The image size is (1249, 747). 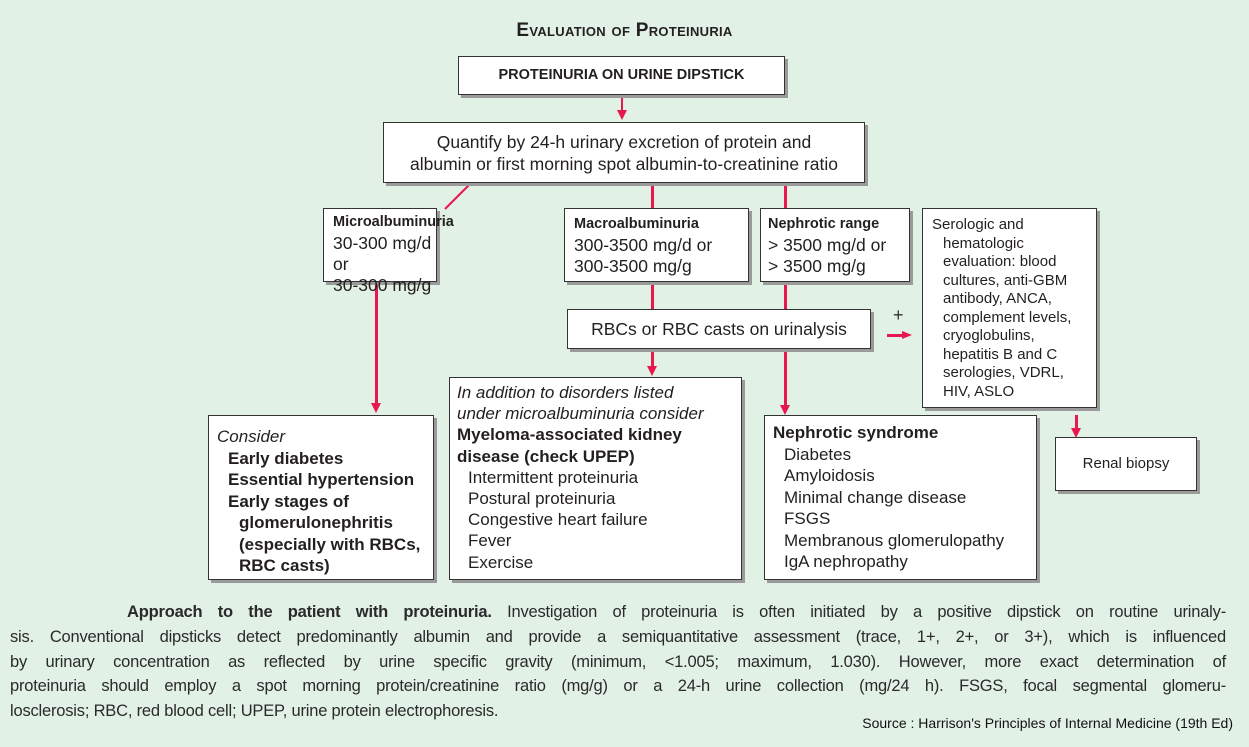 What do you see at coordinates (1000, 354) in the screenshot?
I see `serologic-line: hepatitis B and C` at bounding box center [1000, 354].